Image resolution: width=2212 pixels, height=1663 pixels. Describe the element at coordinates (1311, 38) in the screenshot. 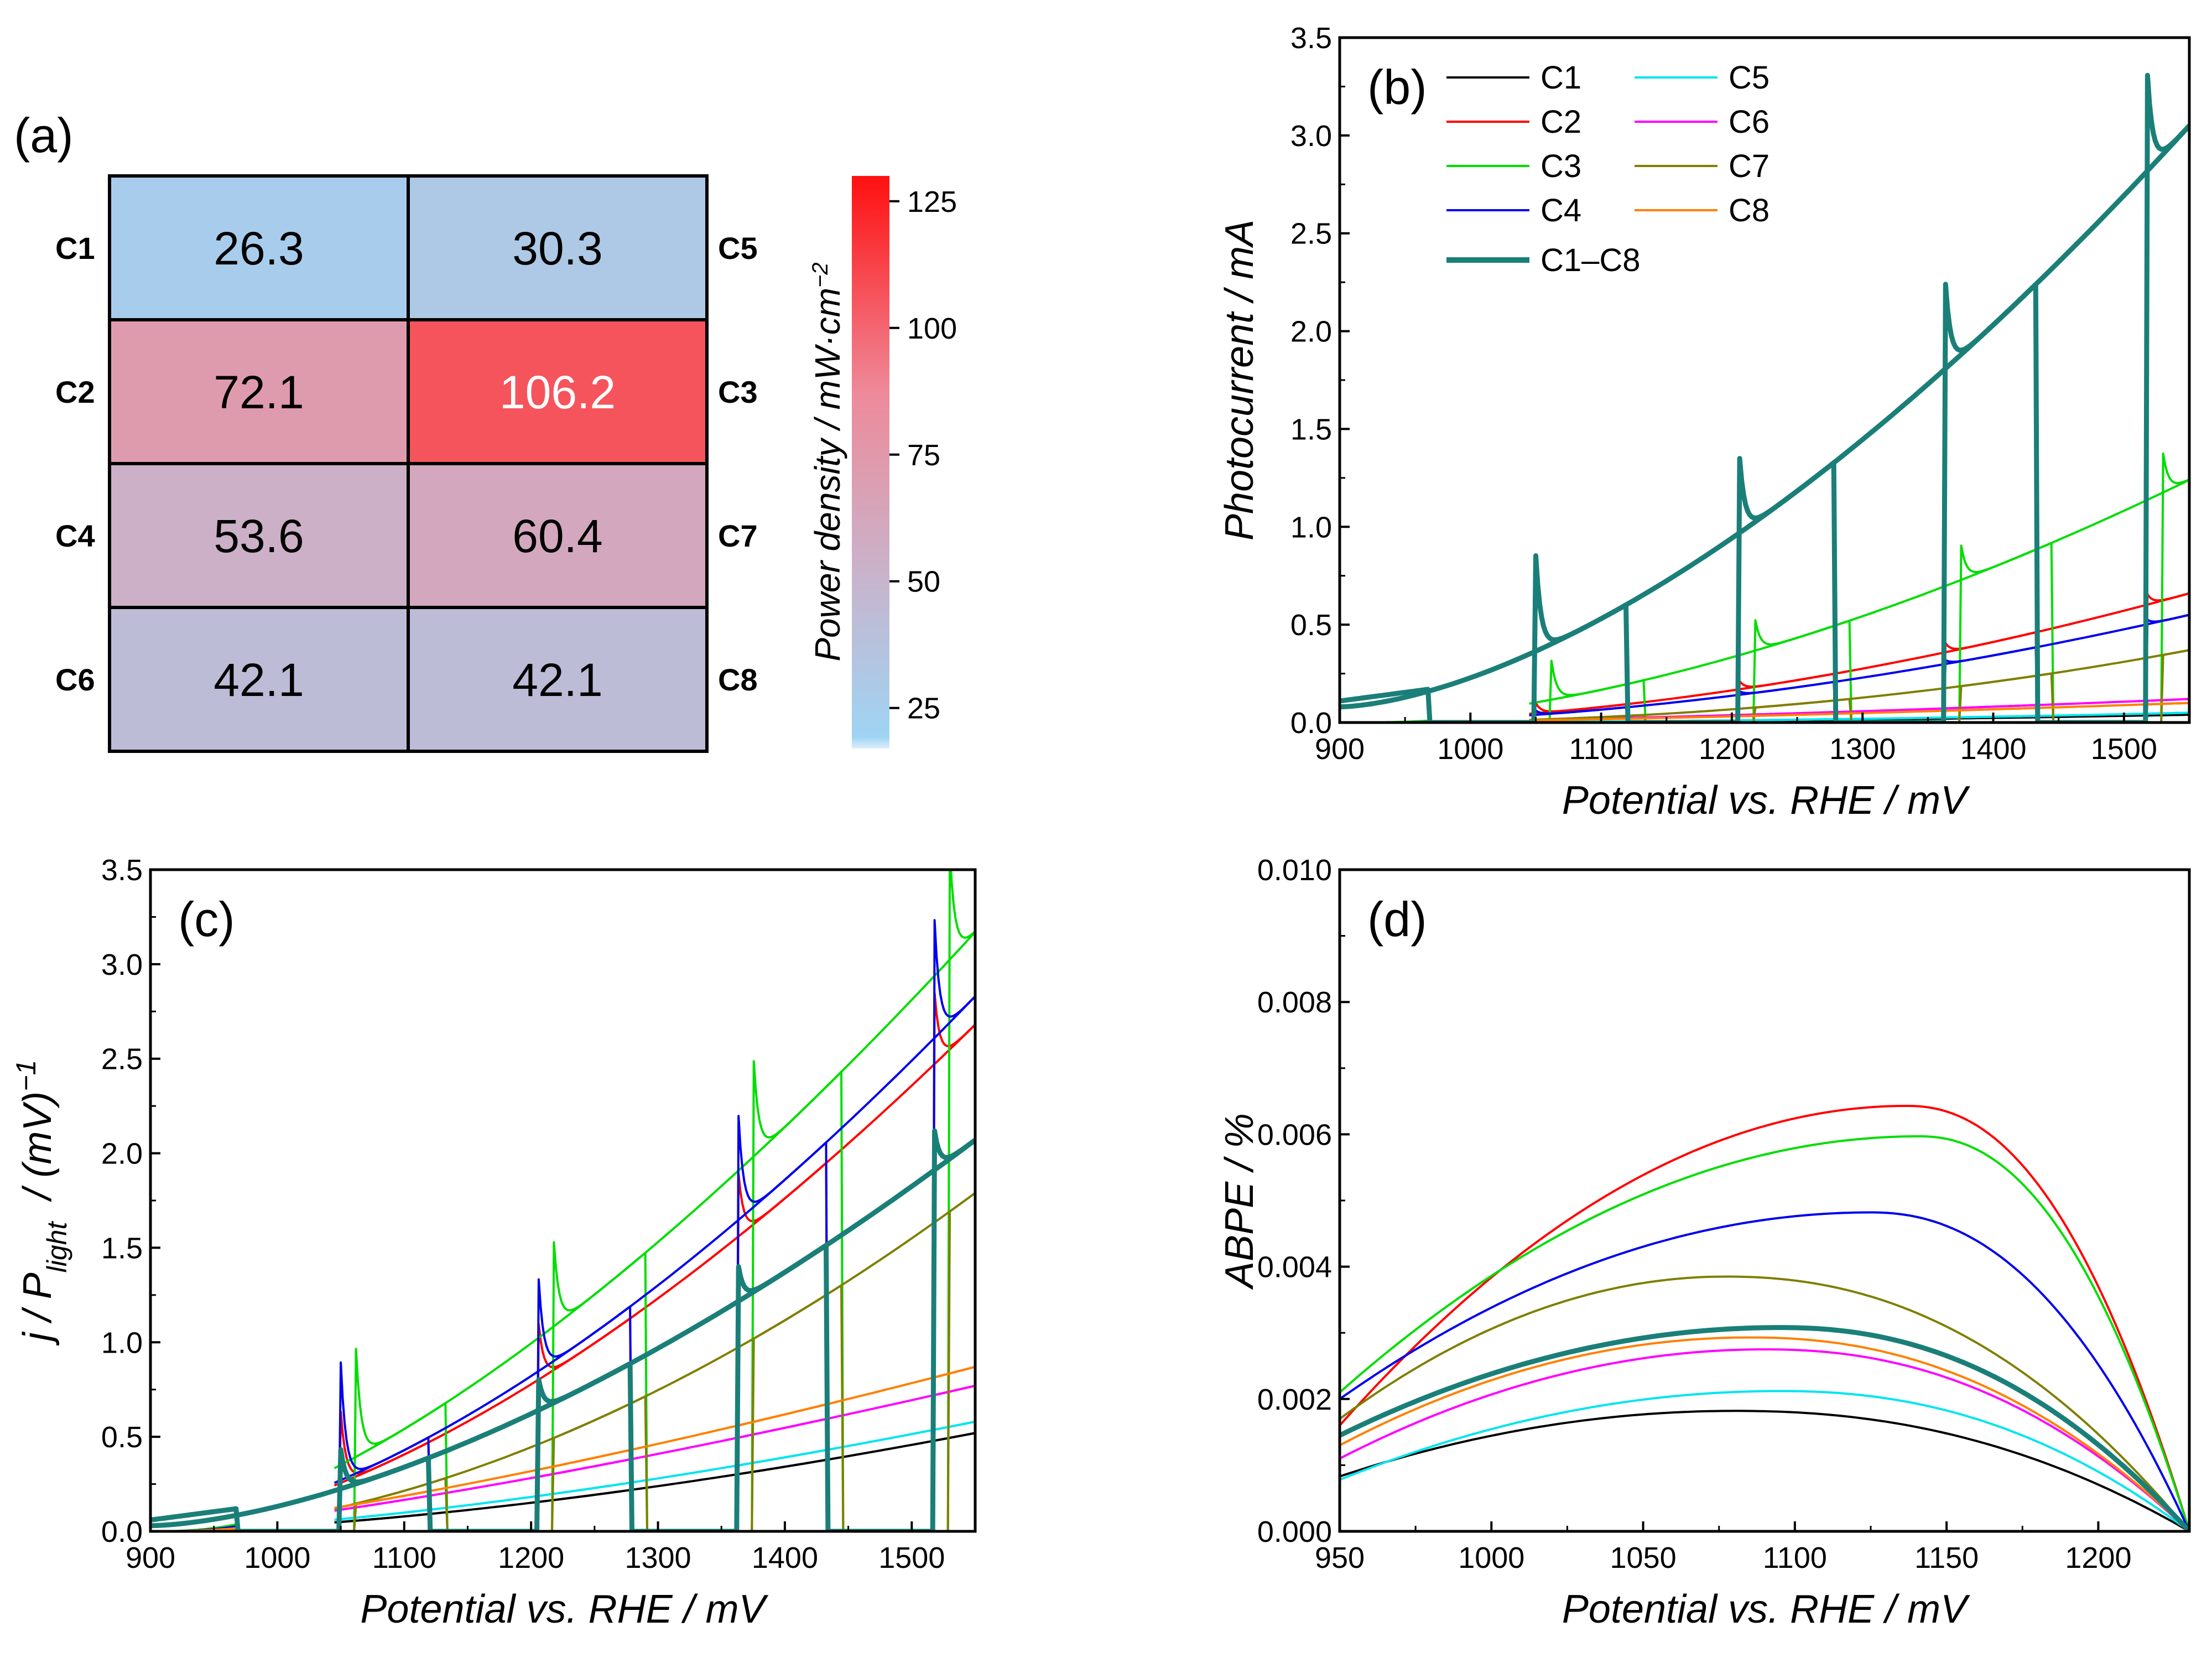

I see `y-tick-label: 3.5` at that location.